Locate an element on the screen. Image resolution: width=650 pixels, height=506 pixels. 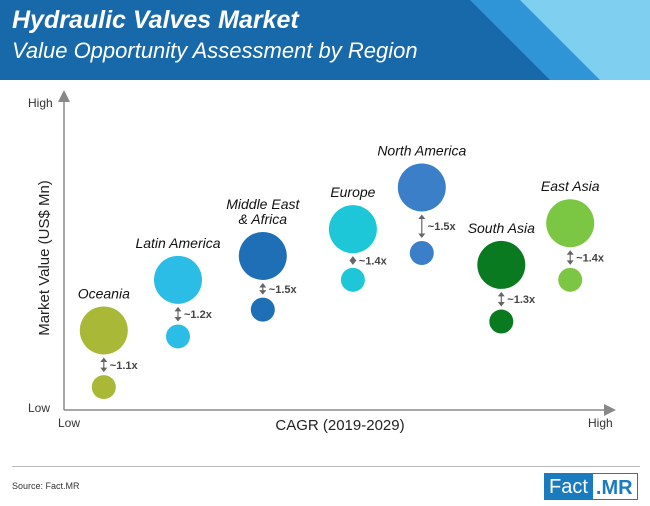
growth-arrow-head-top-middle-east-africa is located at coordinates (263, 285).